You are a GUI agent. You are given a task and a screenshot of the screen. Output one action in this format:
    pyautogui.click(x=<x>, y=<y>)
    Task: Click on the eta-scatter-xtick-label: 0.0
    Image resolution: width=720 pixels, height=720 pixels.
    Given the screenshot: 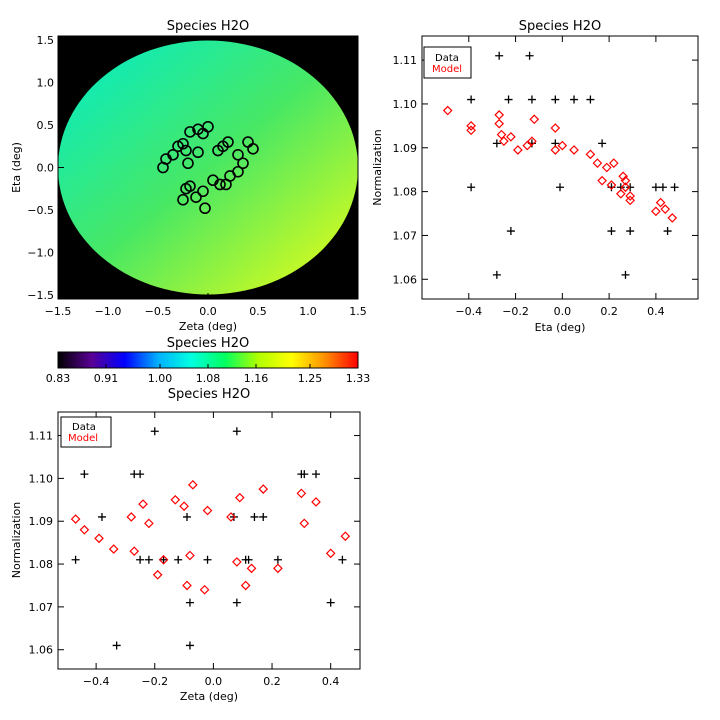 What is the action you would take?
    pyautogui.click(x=563, y=311)
    